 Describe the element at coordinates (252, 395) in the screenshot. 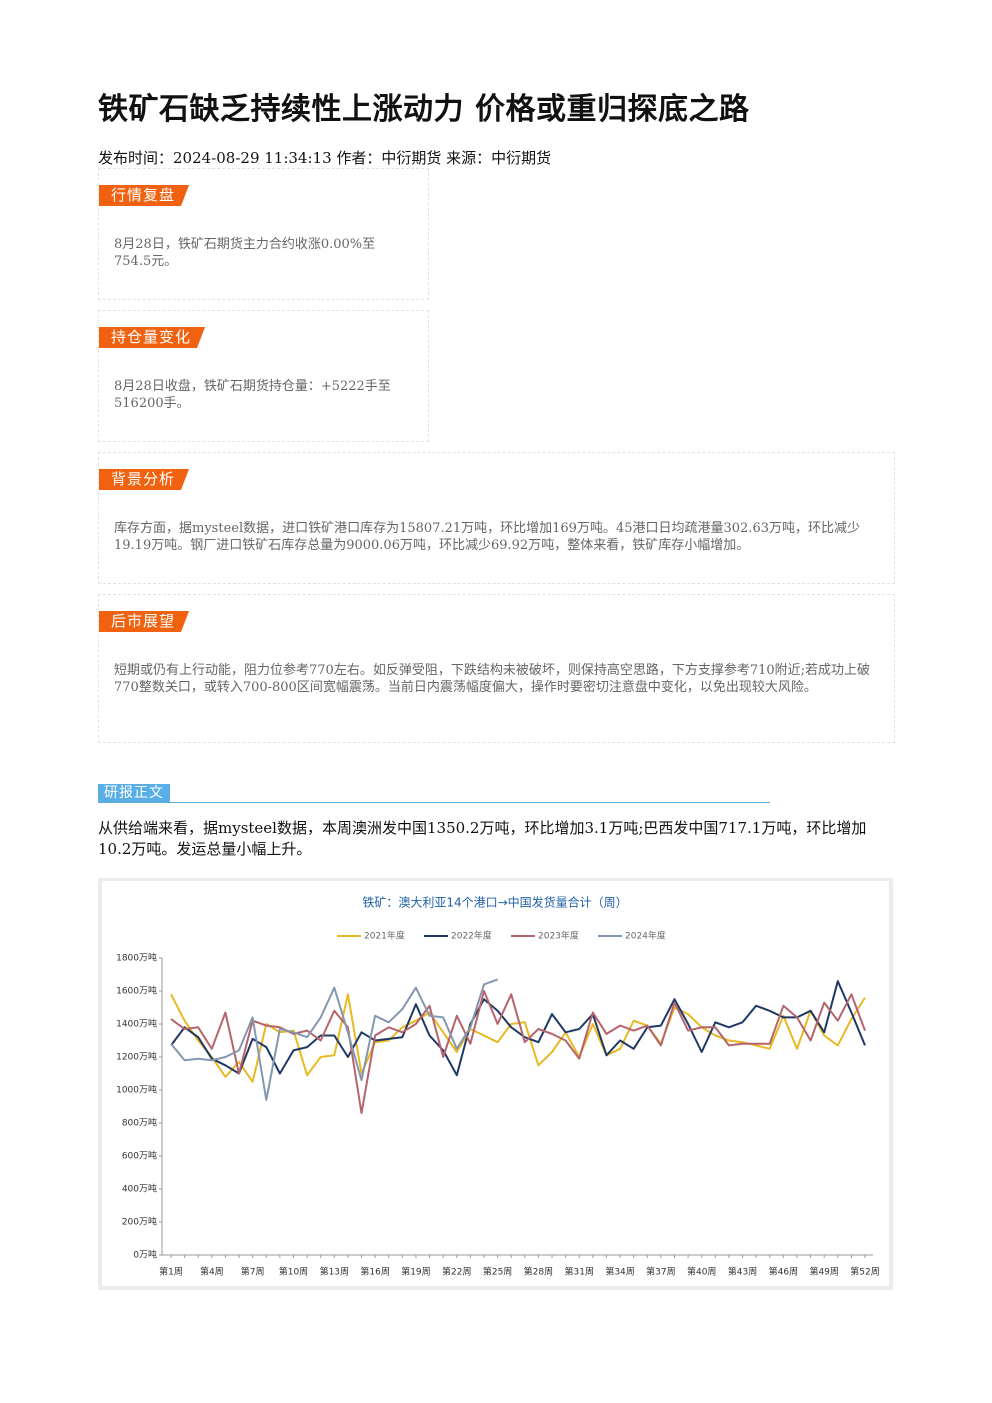

I see `section-text: 8月28日收盘，铁矿石期货持仓量：+5222手至516200手。` at that location.